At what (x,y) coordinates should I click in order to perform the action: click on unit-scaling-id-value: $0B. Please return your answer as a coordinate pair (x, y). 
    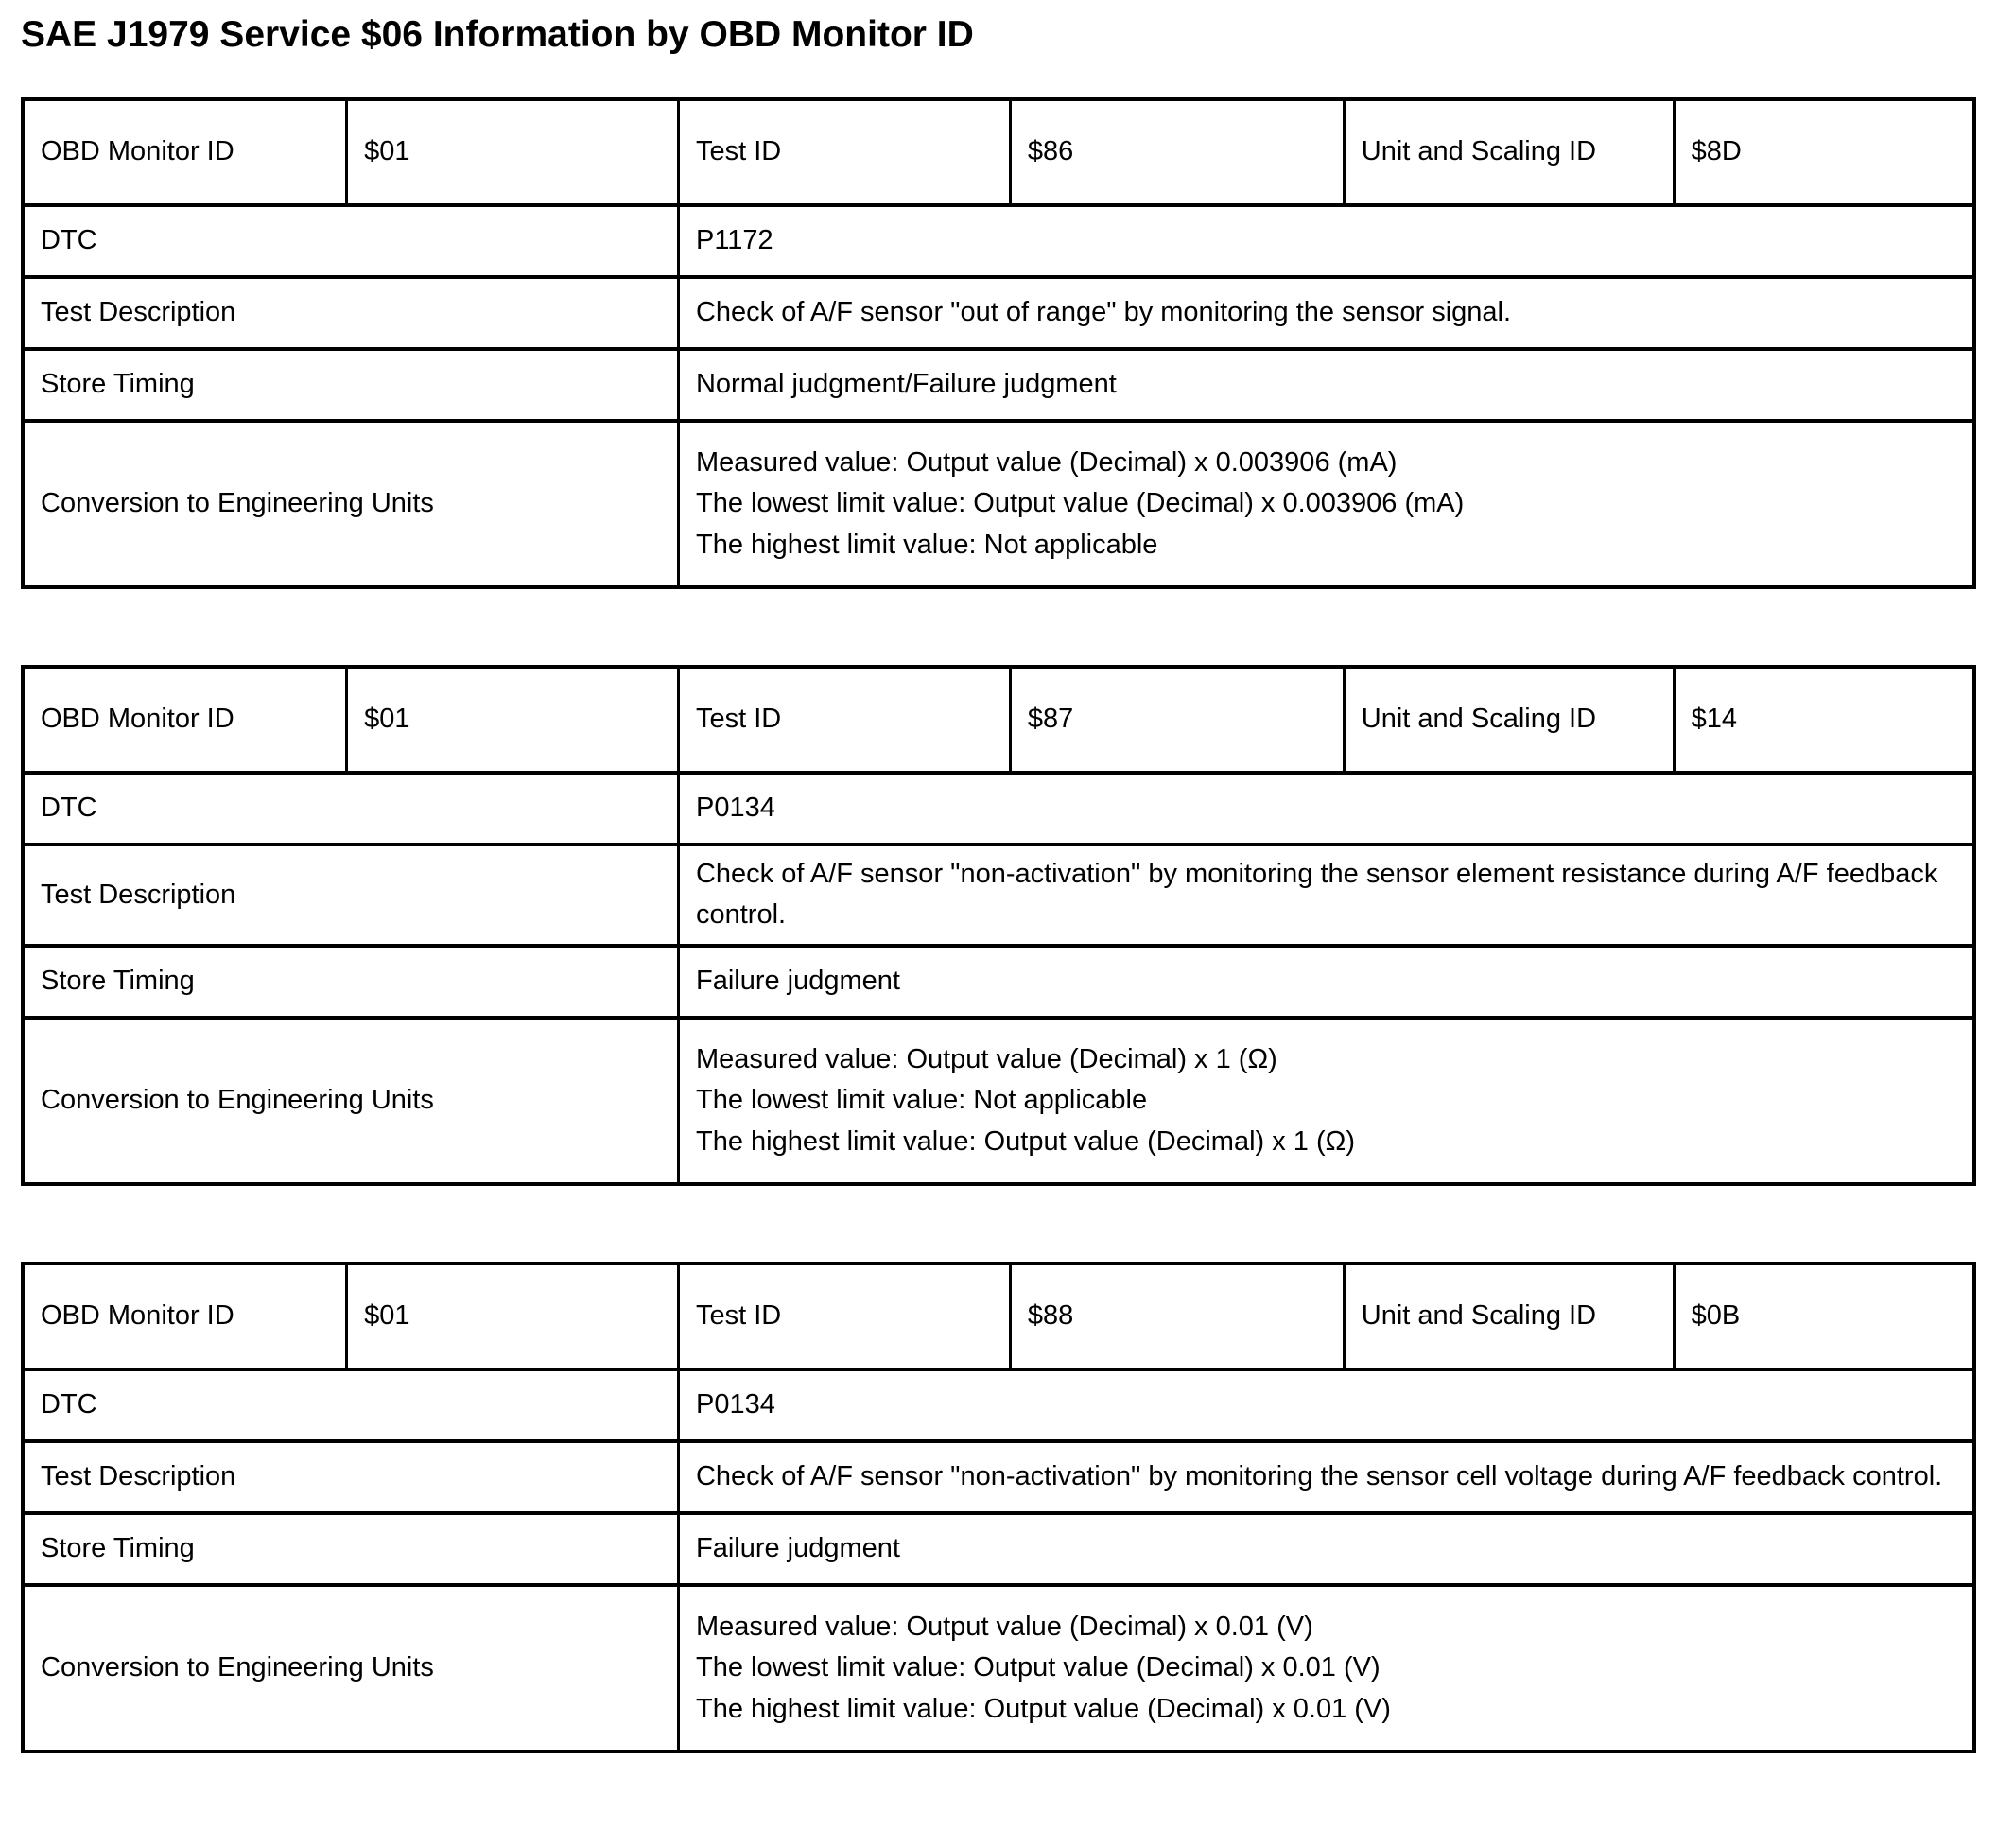
    Looking at the image, I should click on (1824, 1316).